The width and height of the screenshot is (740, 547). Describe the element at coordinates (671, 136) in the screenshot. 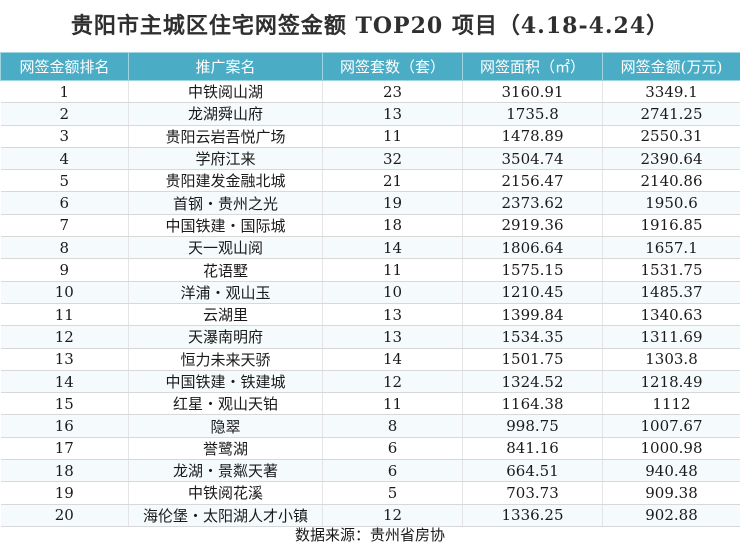

I see `amount-cell: 2550.31` at that location.